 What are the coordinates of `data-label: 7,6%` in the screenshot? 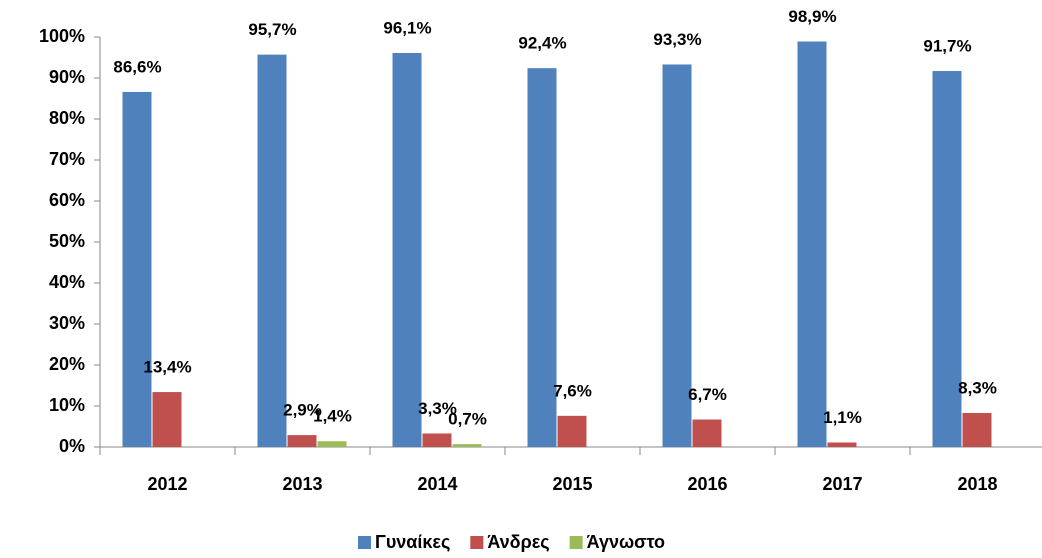 It's located at (572, 390).